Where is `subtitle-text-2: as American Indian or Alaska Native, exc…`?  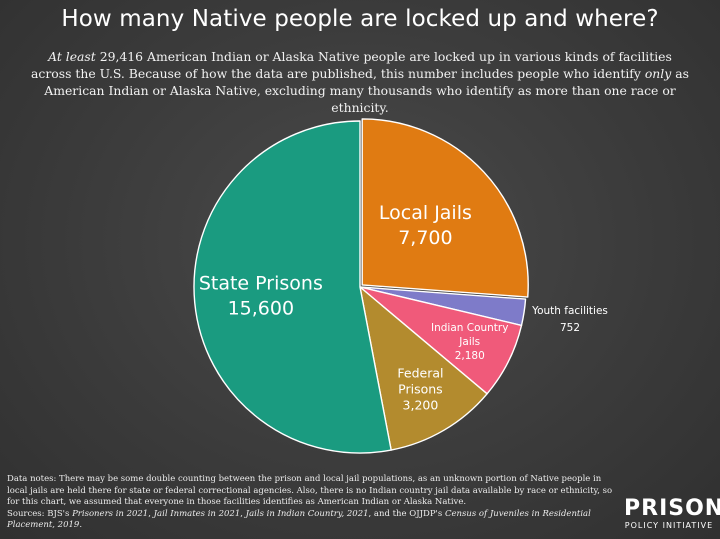
subtitle-text-2: as American Indian or Alaska Native, exc… is located at coordinates (366, 90).